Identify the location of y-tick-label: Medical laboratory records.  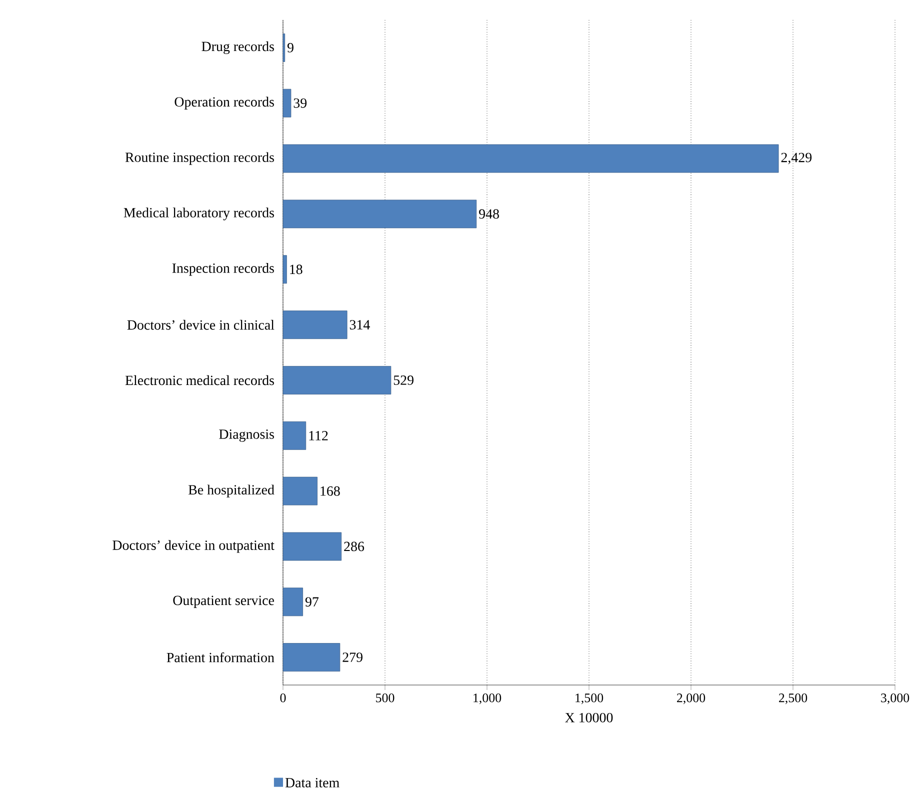
(199, 214).